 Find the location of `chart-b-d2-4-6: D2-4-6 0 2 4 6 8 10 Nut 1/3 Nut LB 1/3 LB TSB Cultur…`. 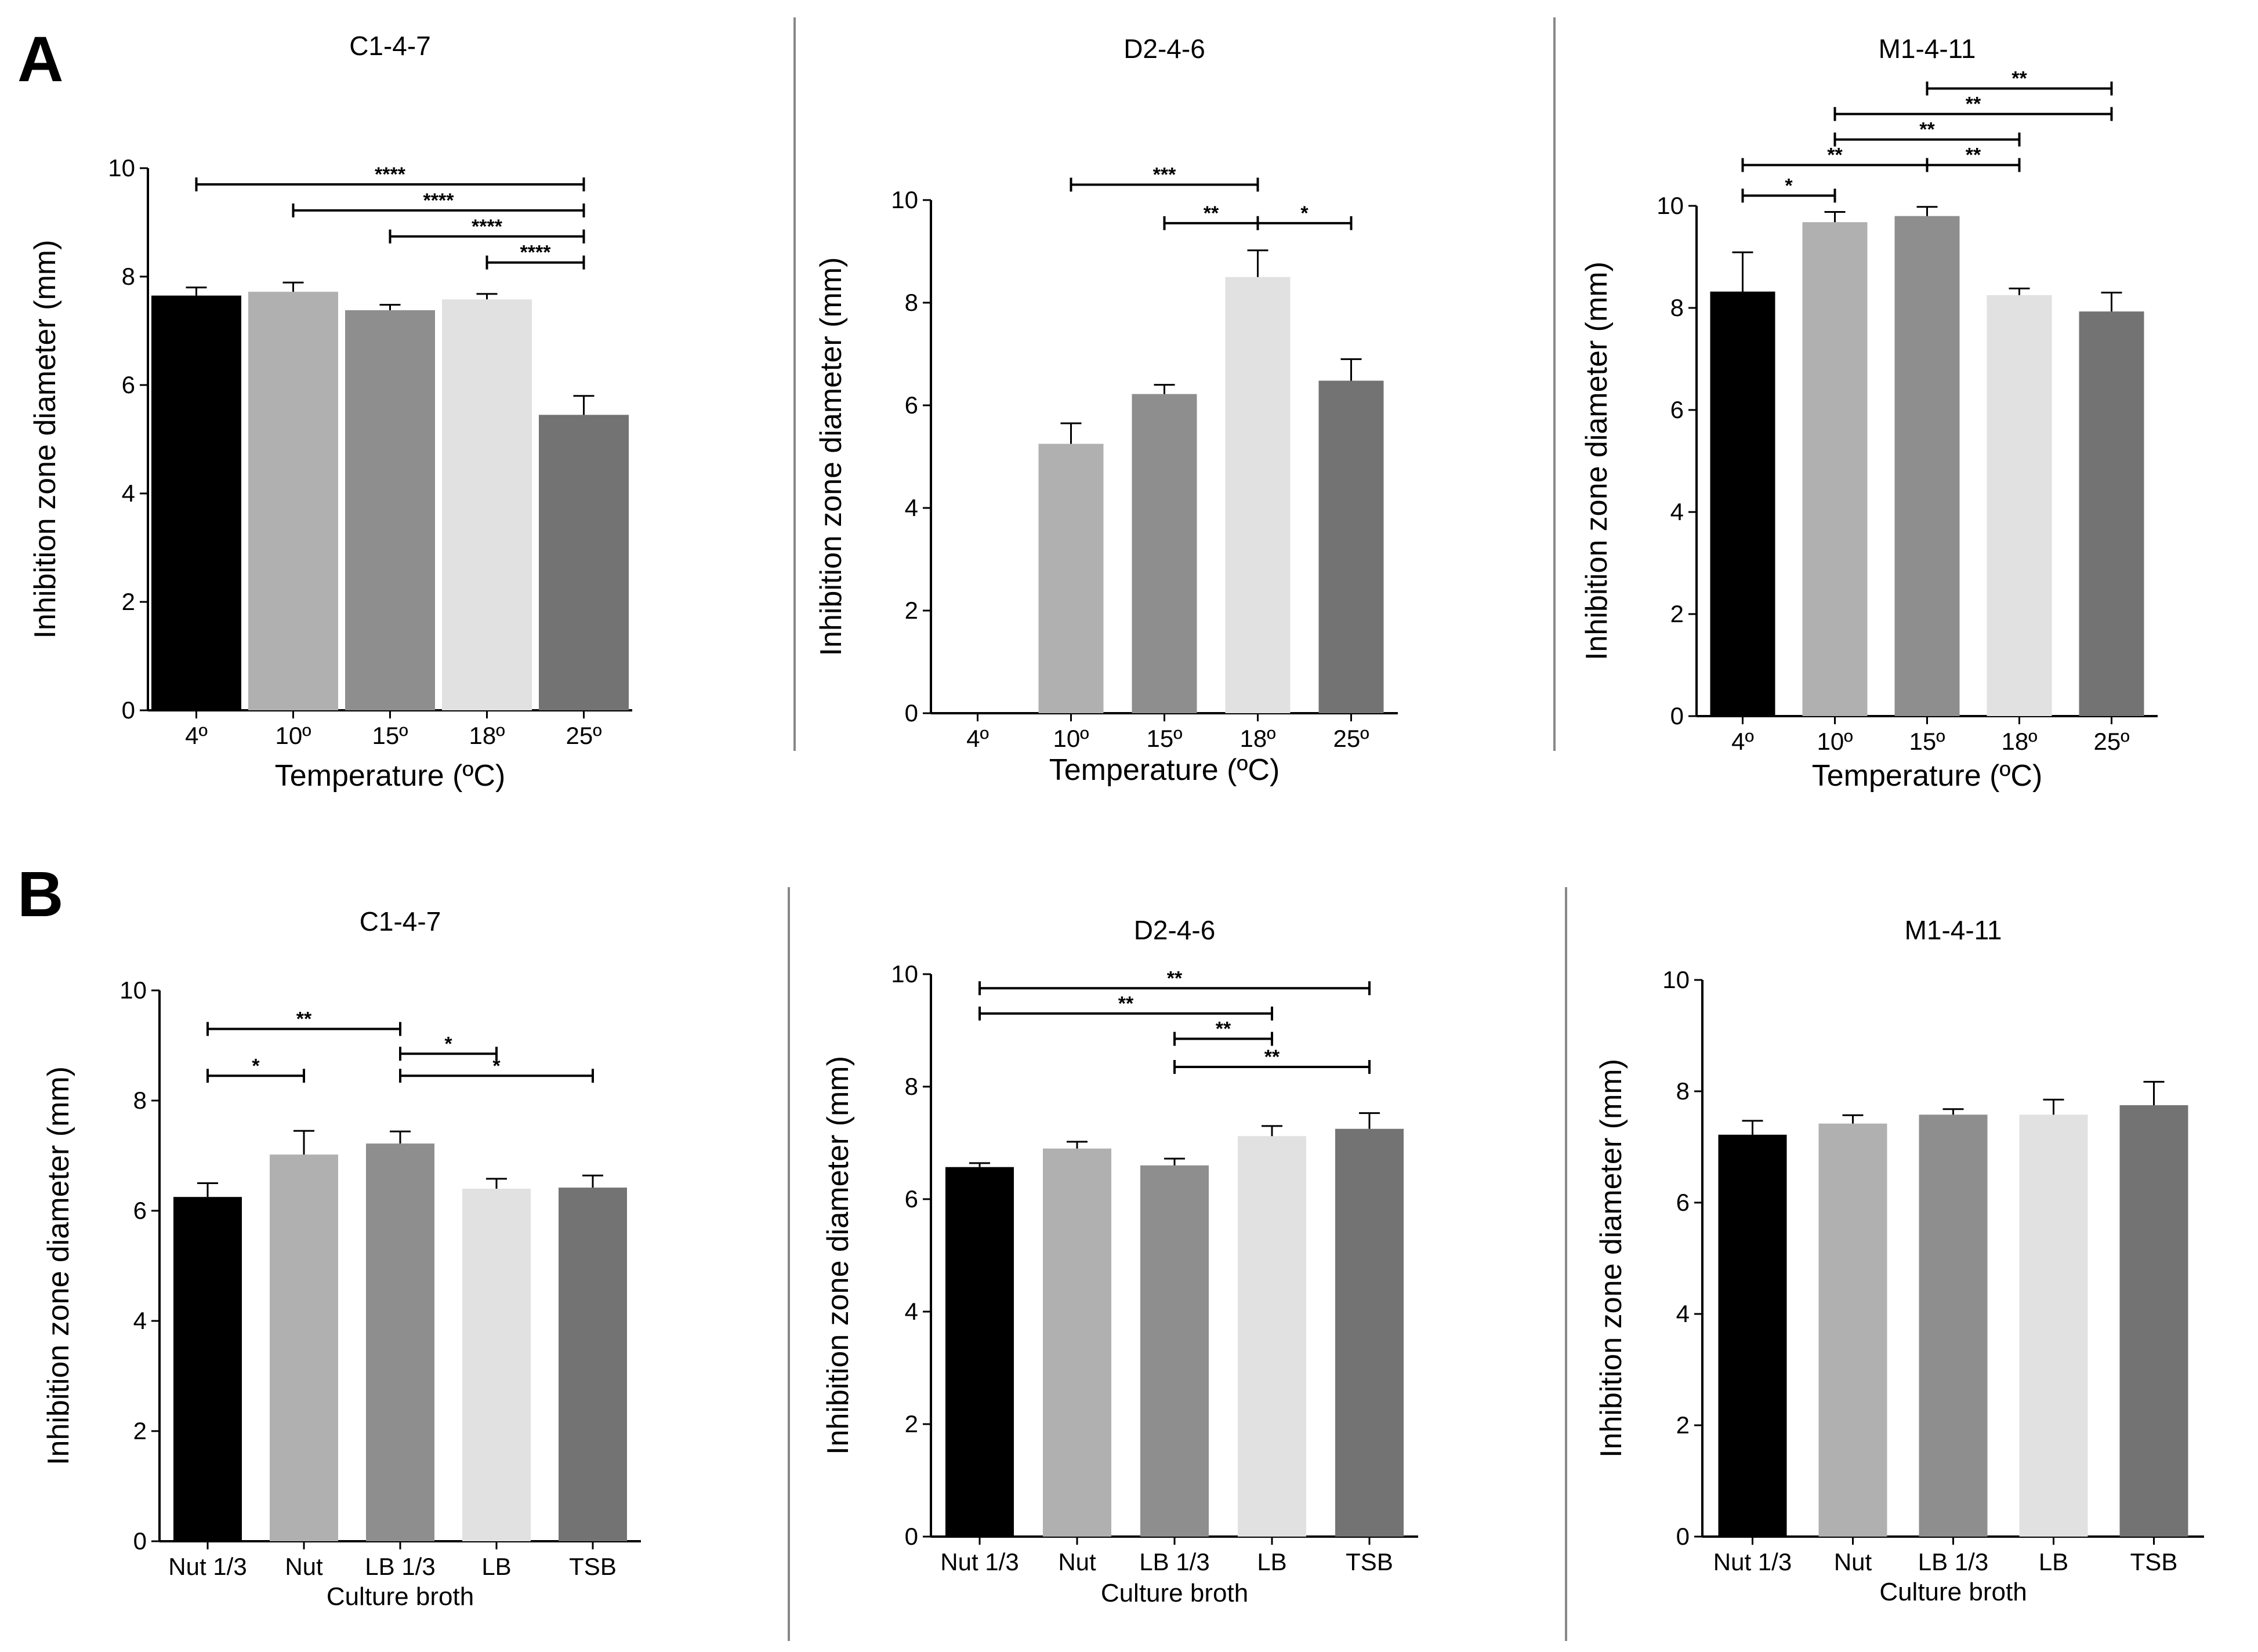

chart-b-d2-4-6: D2-4-6 0 2 4 6 8 10 Nut 1/3 Nut LB 1/3 LB TSB Cultur… is located at coordinates (1119, 1261).